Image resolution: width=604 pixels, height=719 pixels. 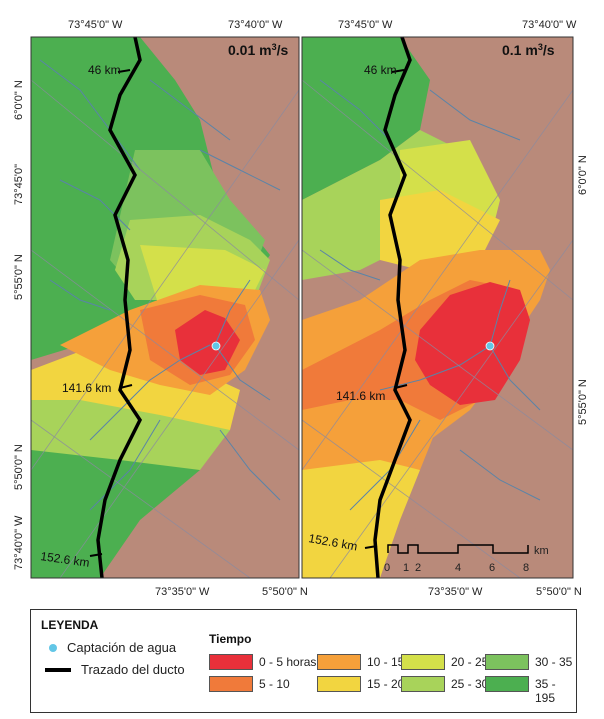 What do you see at coordinates (258, 50) in the screenshot?
I see `map-left-title: 0.01 m3/s` at bounding box center [258, 50].